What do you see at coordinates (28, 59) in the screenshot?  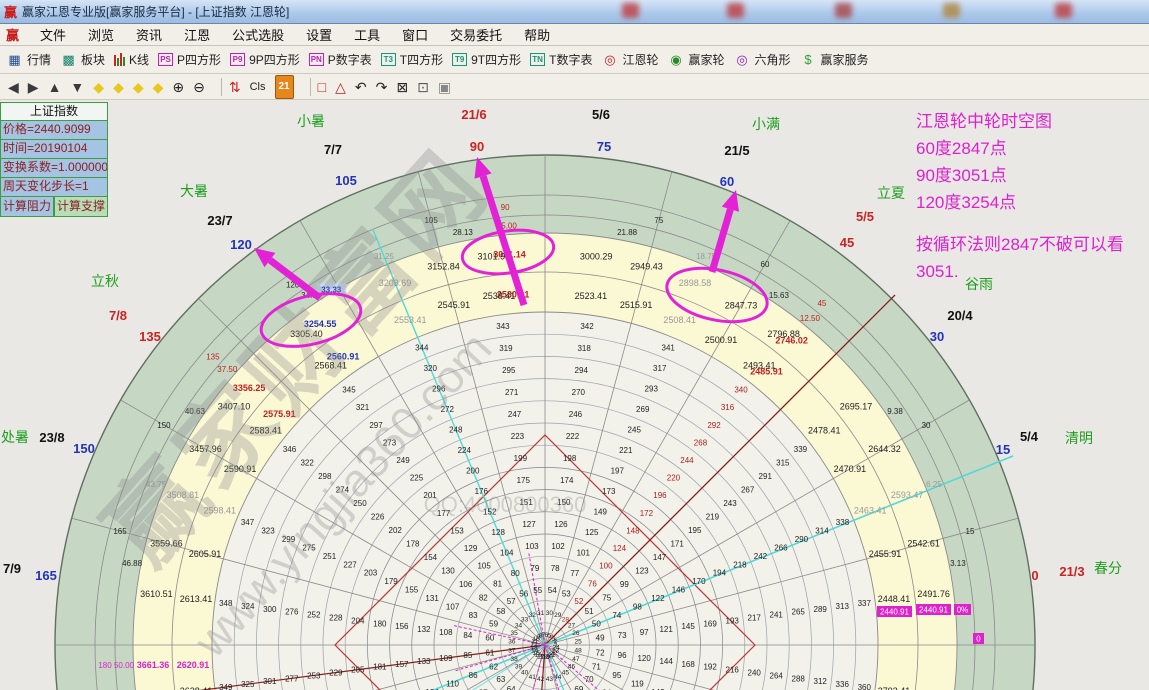 I see `toolbar-quotes: ▦ 行情` at bounding box center [28, 59].